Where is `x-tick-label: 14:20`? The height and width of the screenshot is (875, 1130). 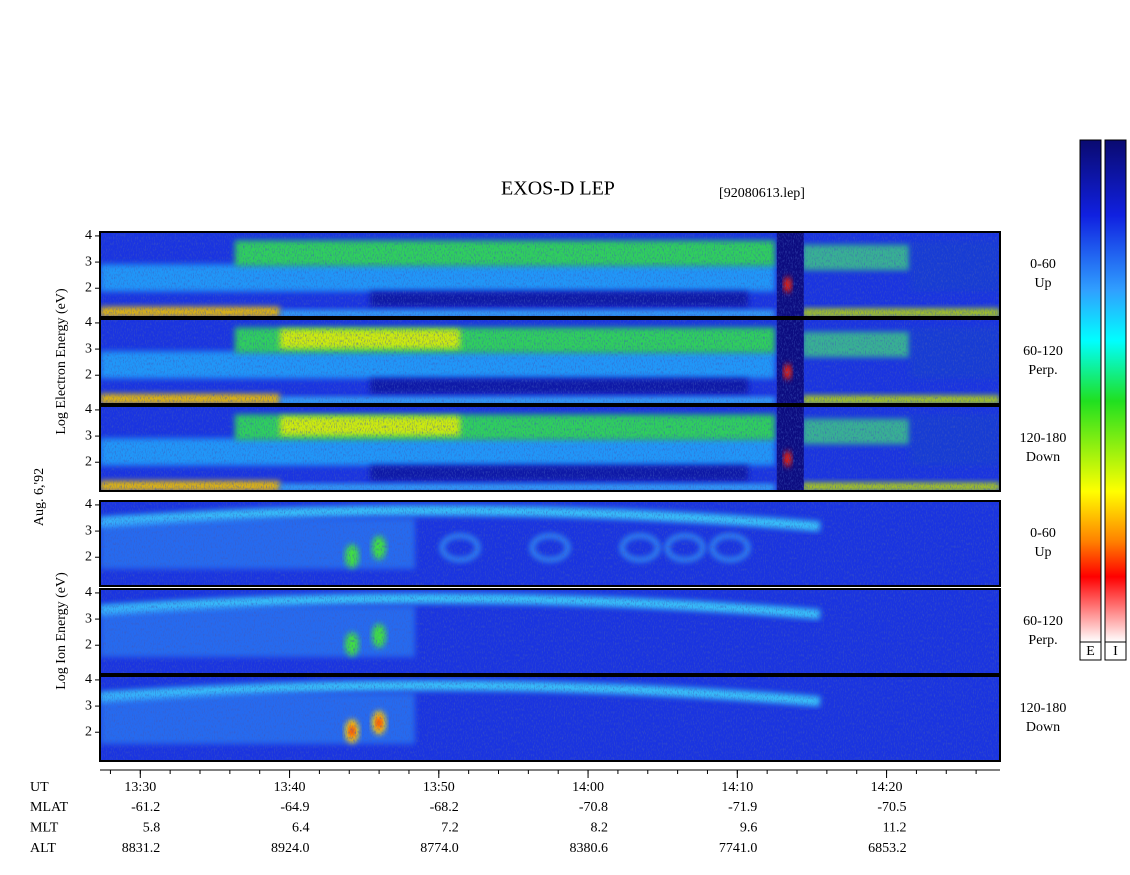 x-tick-label: 14:20 is located at coordinates (887, 787).